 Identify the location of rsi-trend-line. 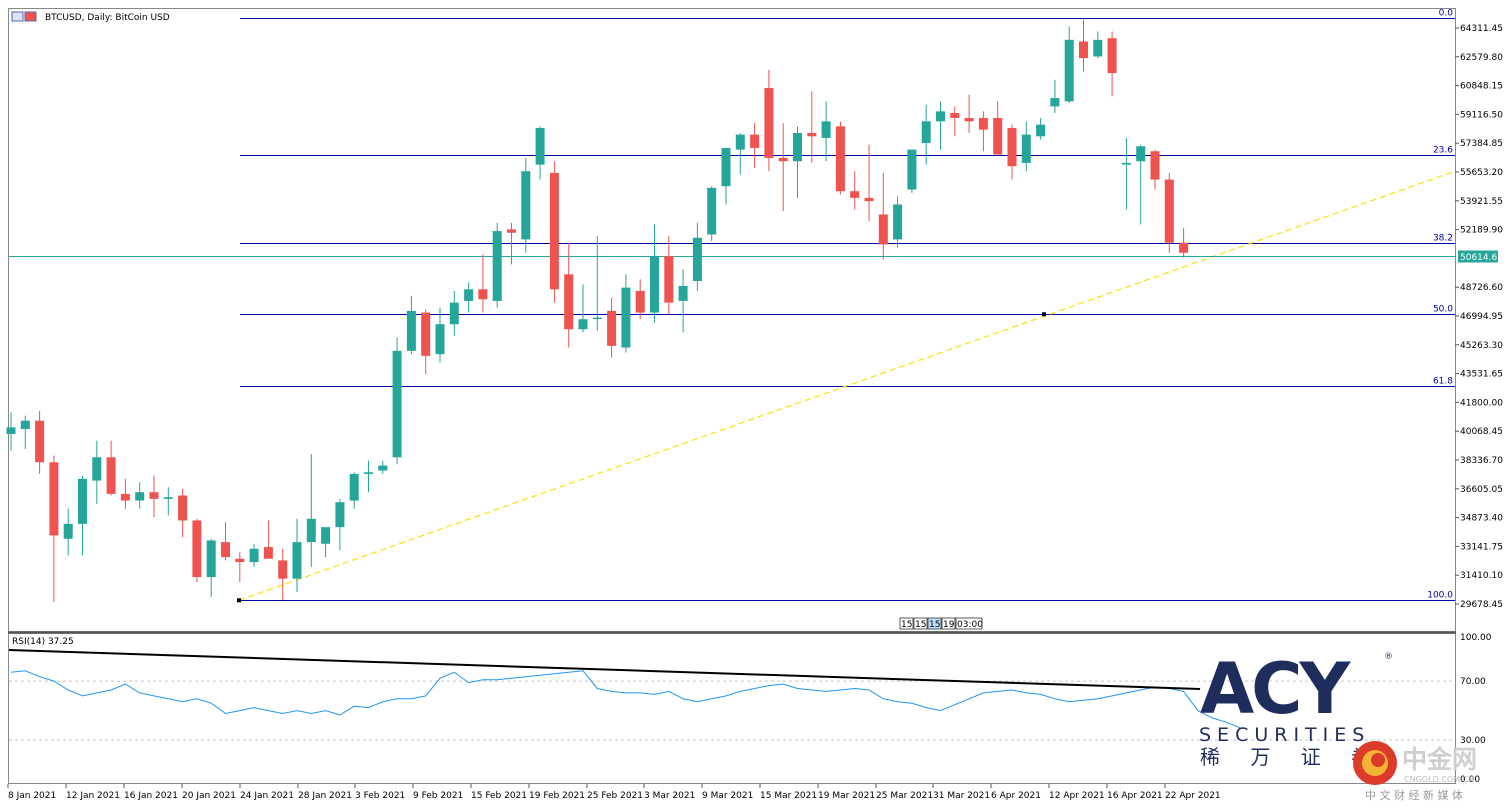
(604, 669).